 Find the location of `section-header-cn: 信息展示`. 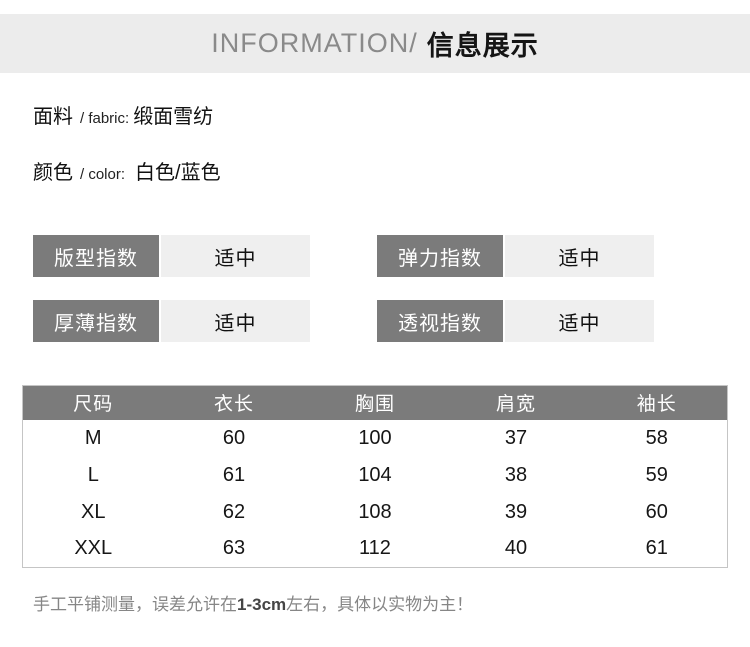

section-header-cn: 信息展示 is located at coordinates (482, 46).